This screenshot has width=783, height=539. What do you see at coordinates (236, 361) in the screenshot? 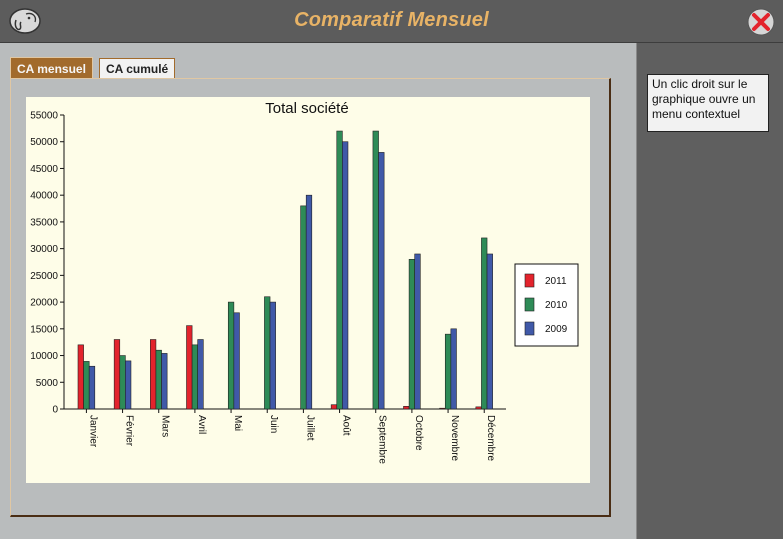
I see `bar-2009-mai` at bounding box center [236, 361].